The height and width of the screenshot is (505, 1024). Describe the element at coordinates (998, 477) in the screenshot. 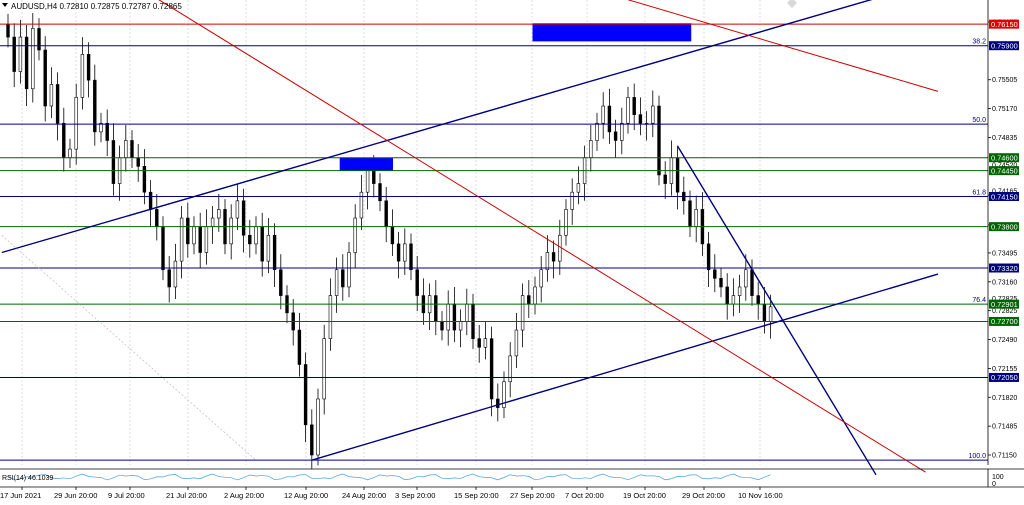

I see `rsi-axis-100: 100` at that location.